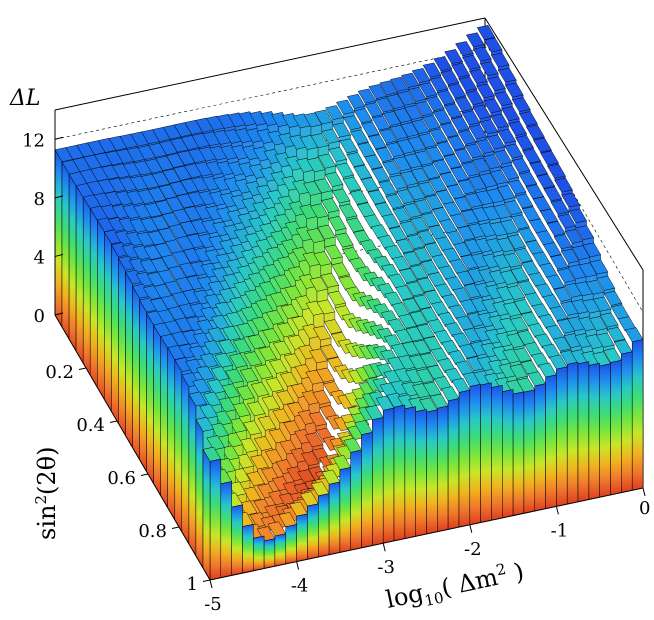 The width and height of the screenshot is (654, 620). Describe the element at coordinates (39, 257) in the screenshot. I see `z-tick-label: 4` at that location.